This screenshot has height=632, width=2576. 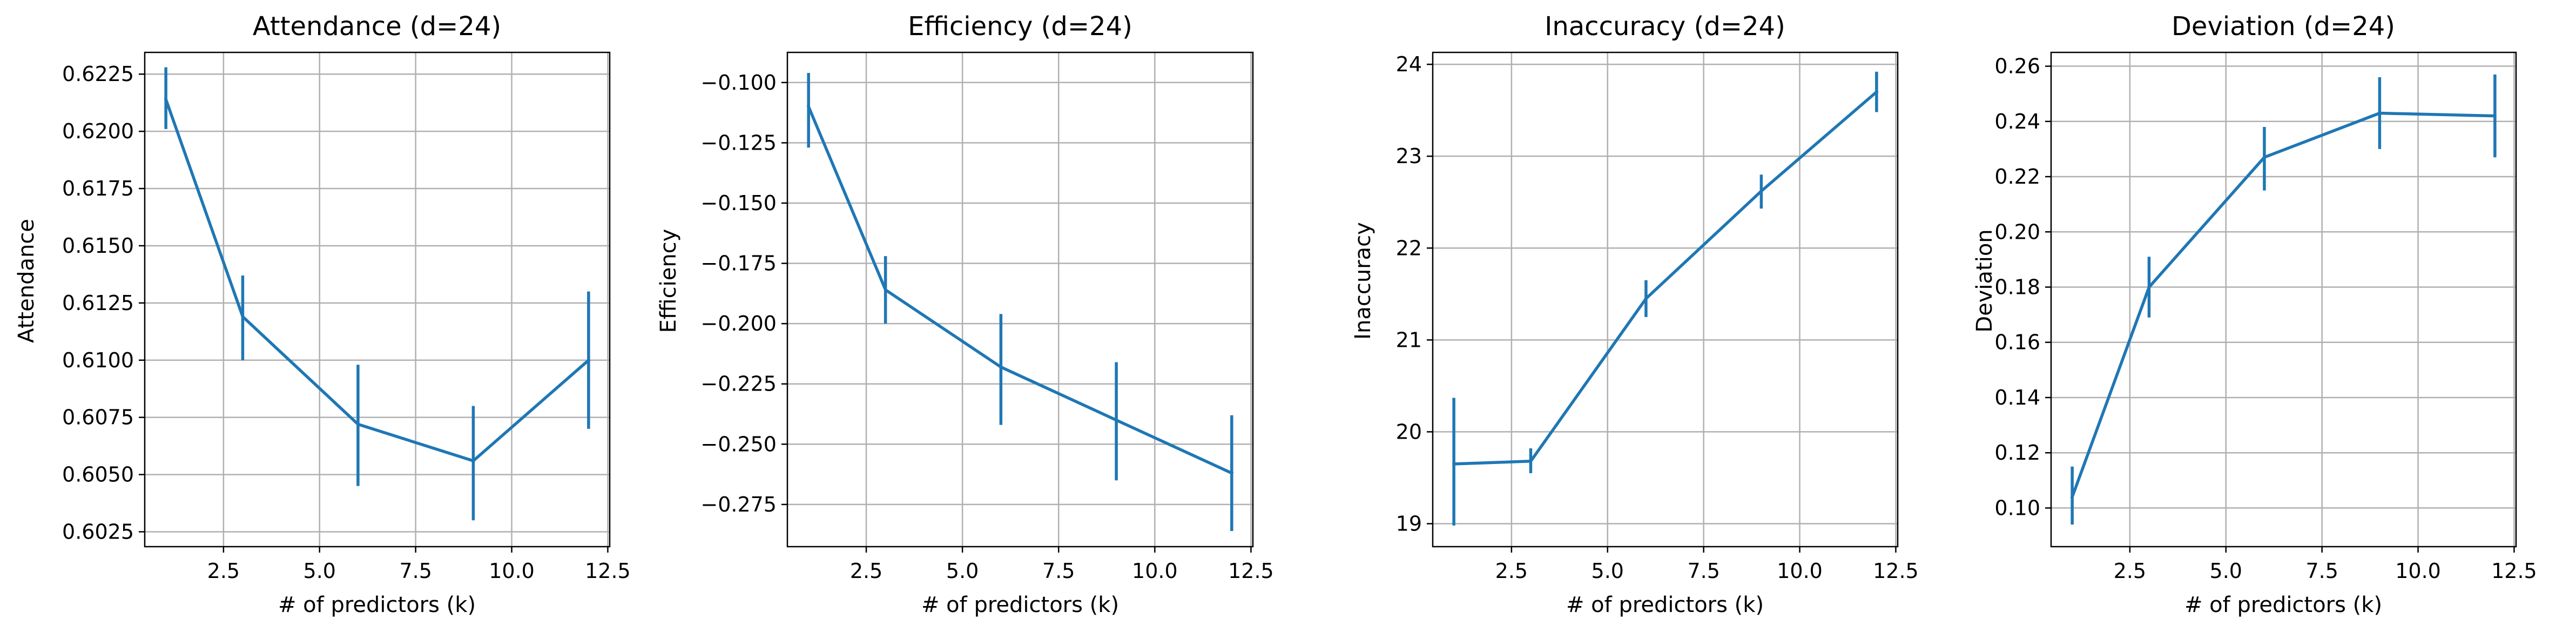 I want to click on y-tick-label: 0.20, so click(x=2017, y=232).